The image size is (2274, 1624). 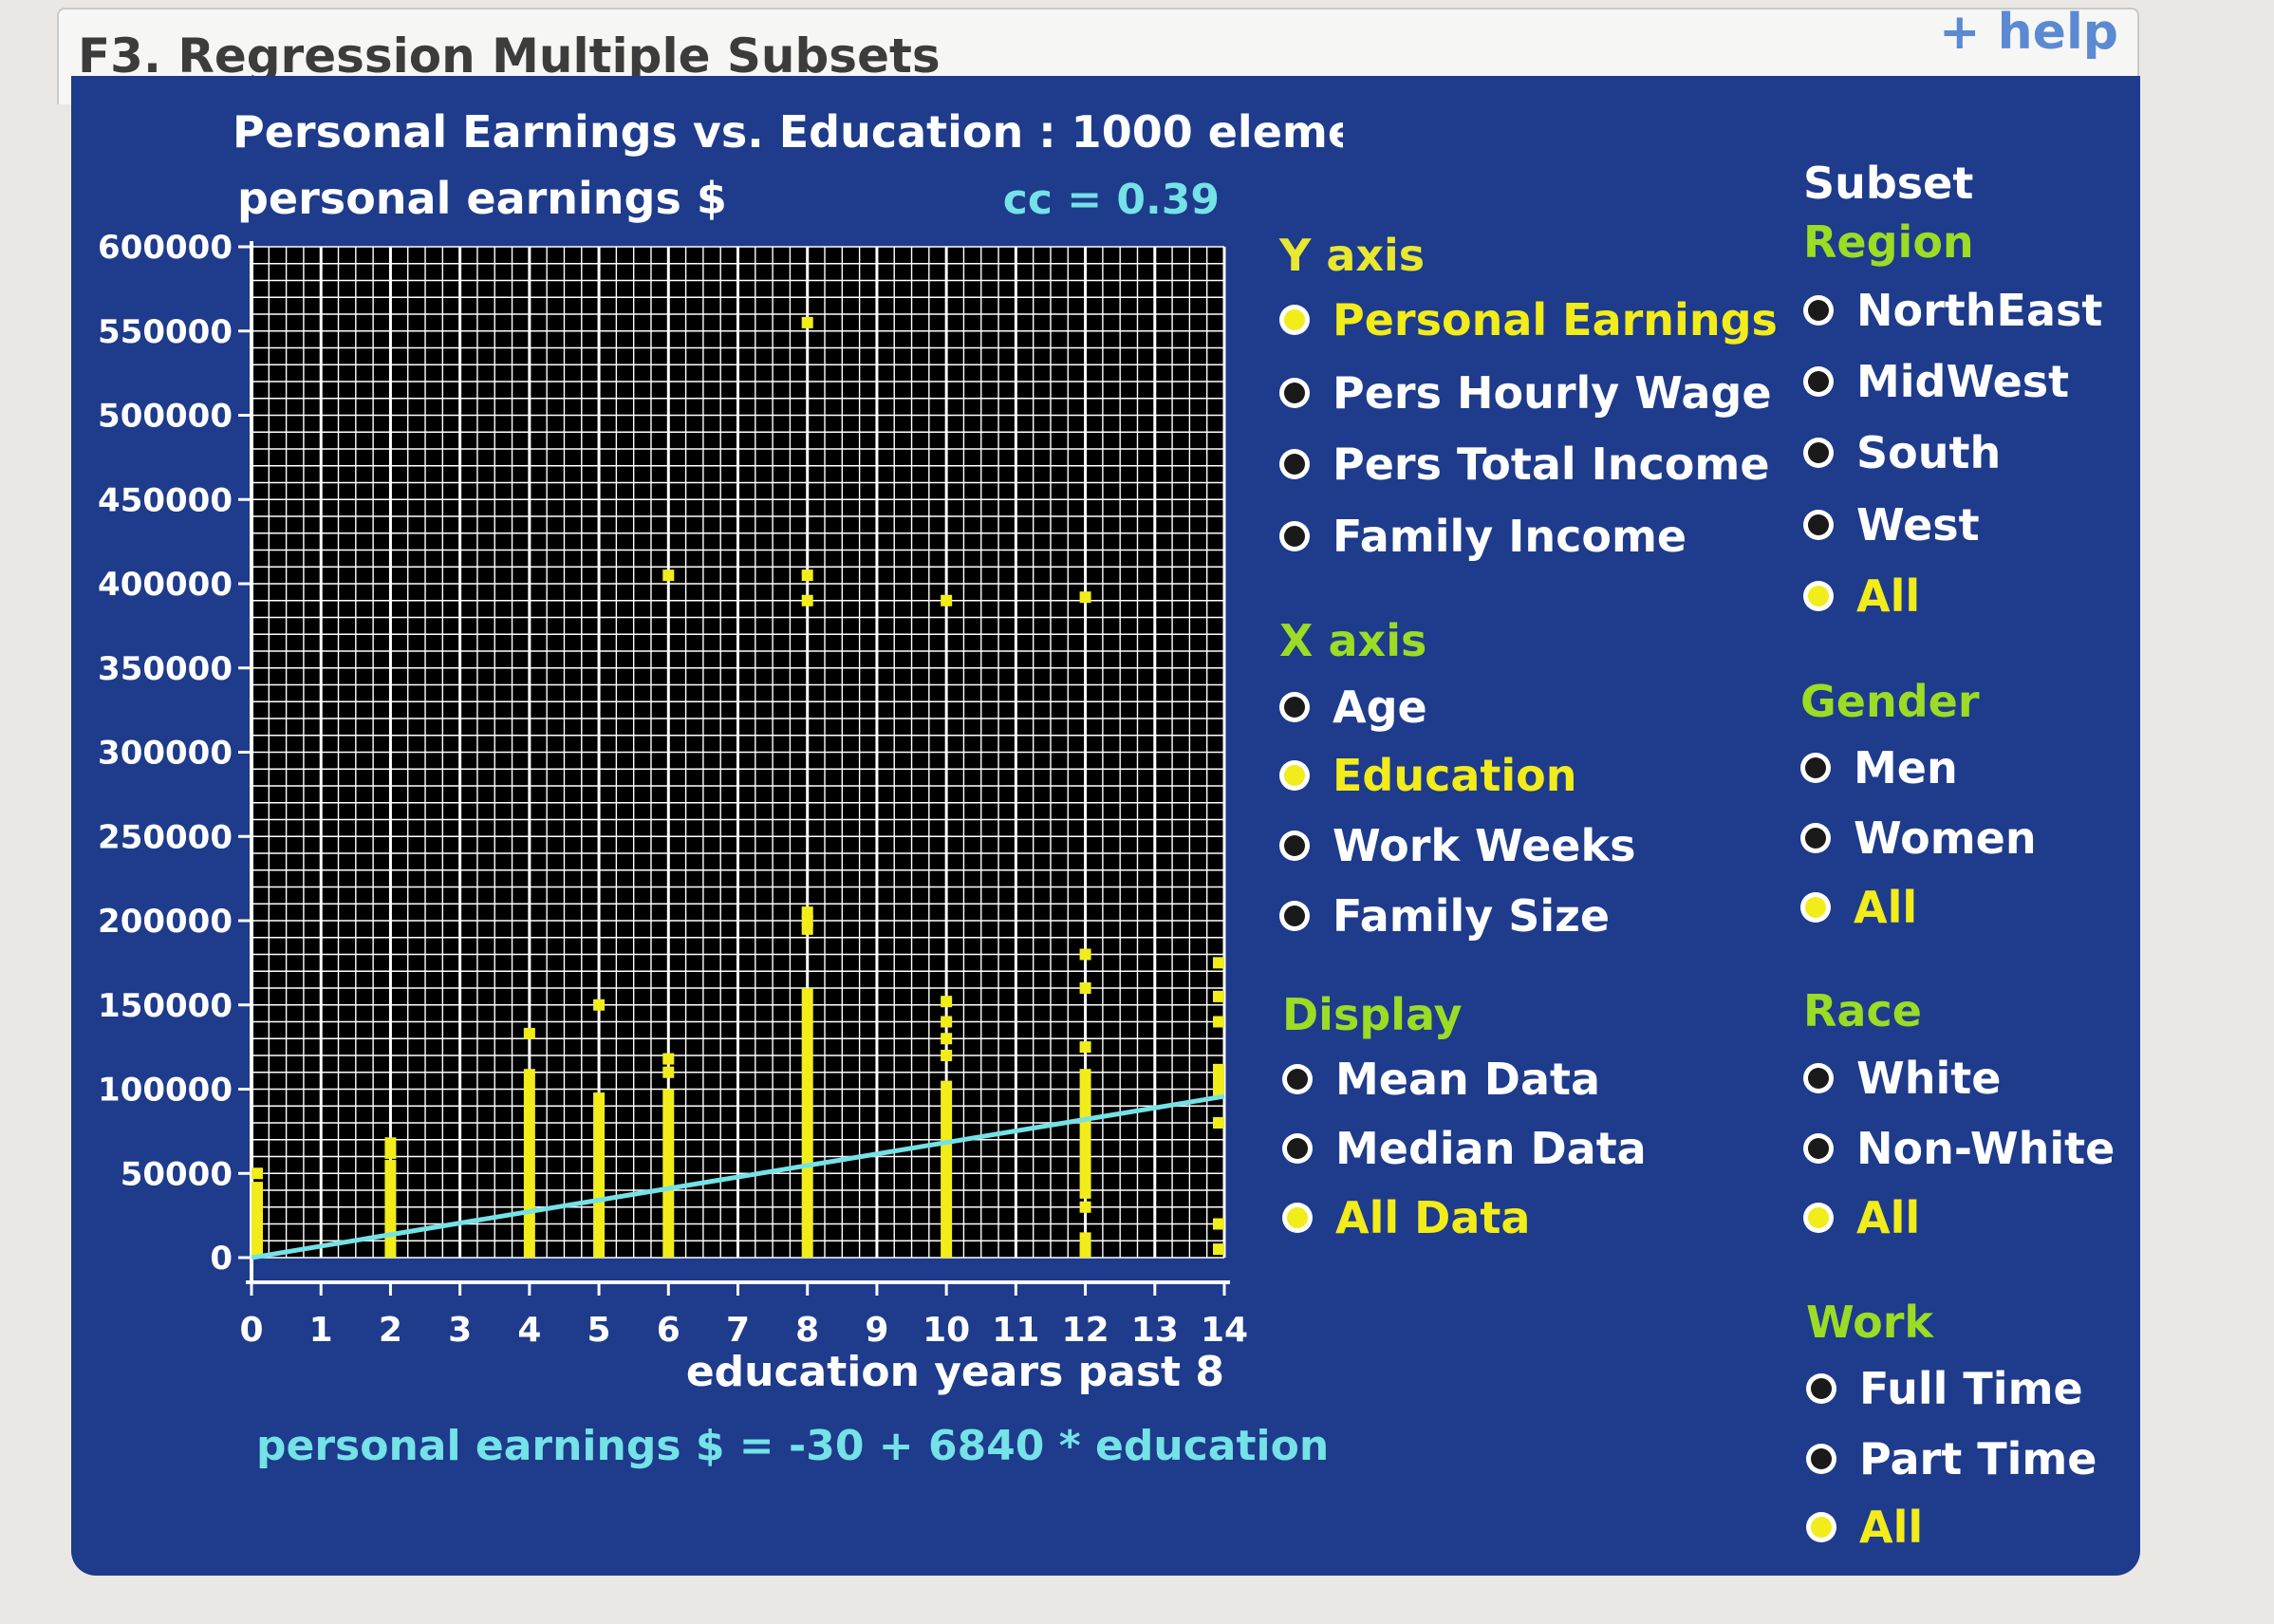 I want to click on display-option-median-data: Median Data, so click(x=1464, y=1148).